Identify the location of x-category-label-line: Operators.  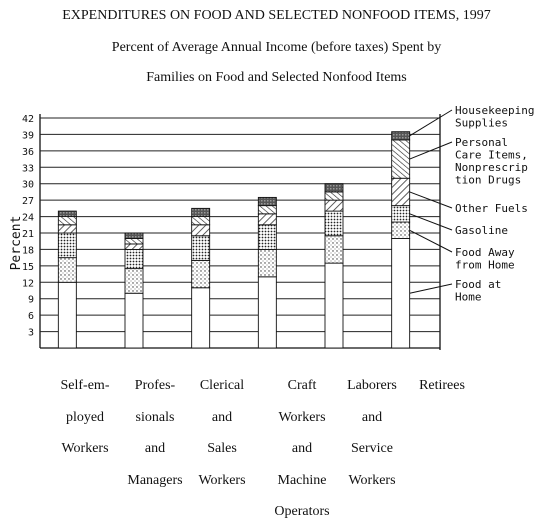
(302, 511).